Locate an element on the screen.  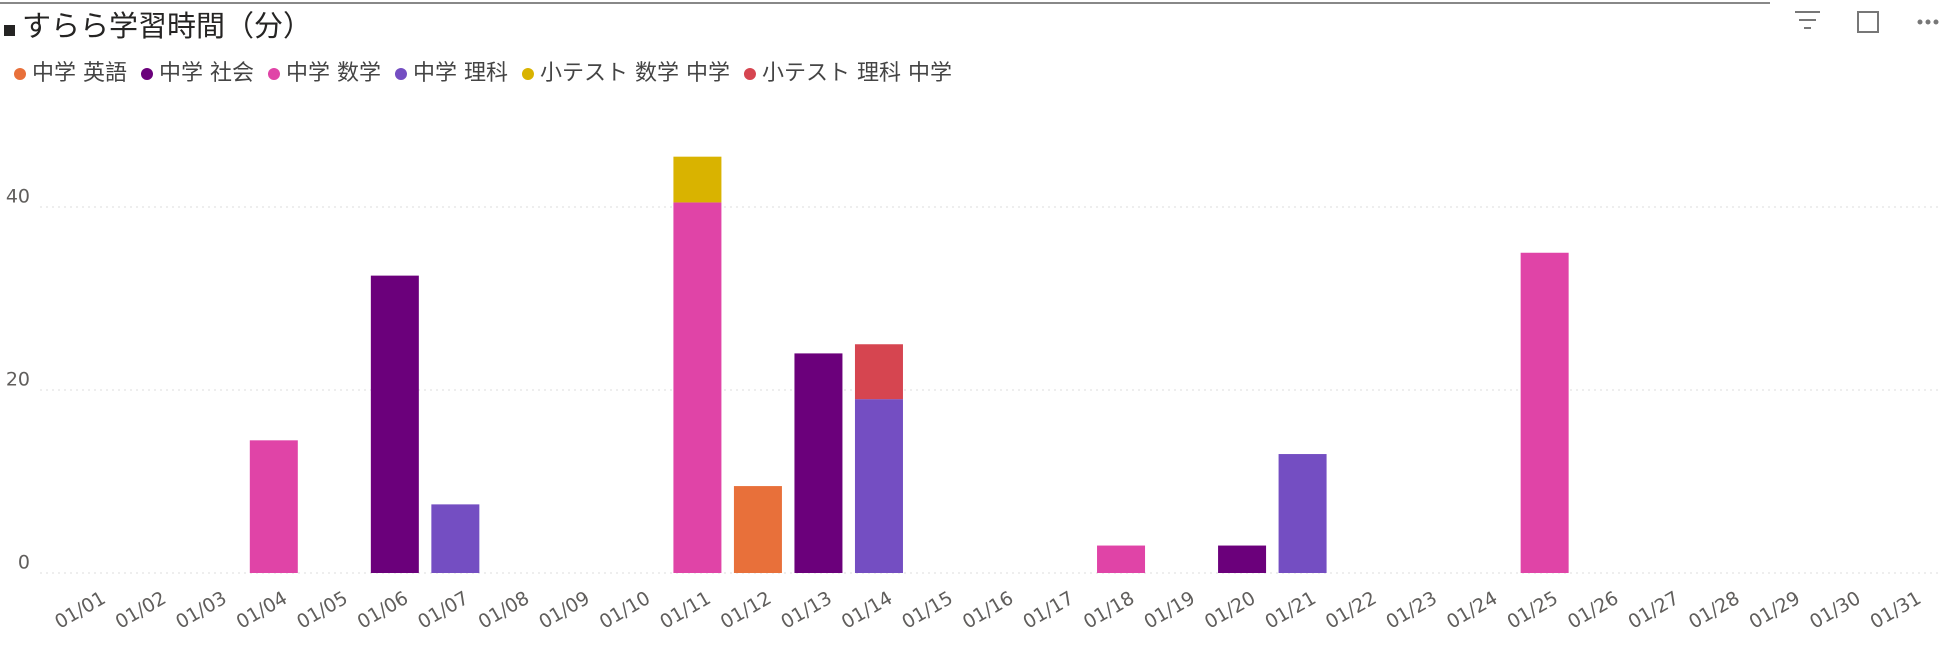
x-tick-label: 01/05 is located at coordinates (322, 610).